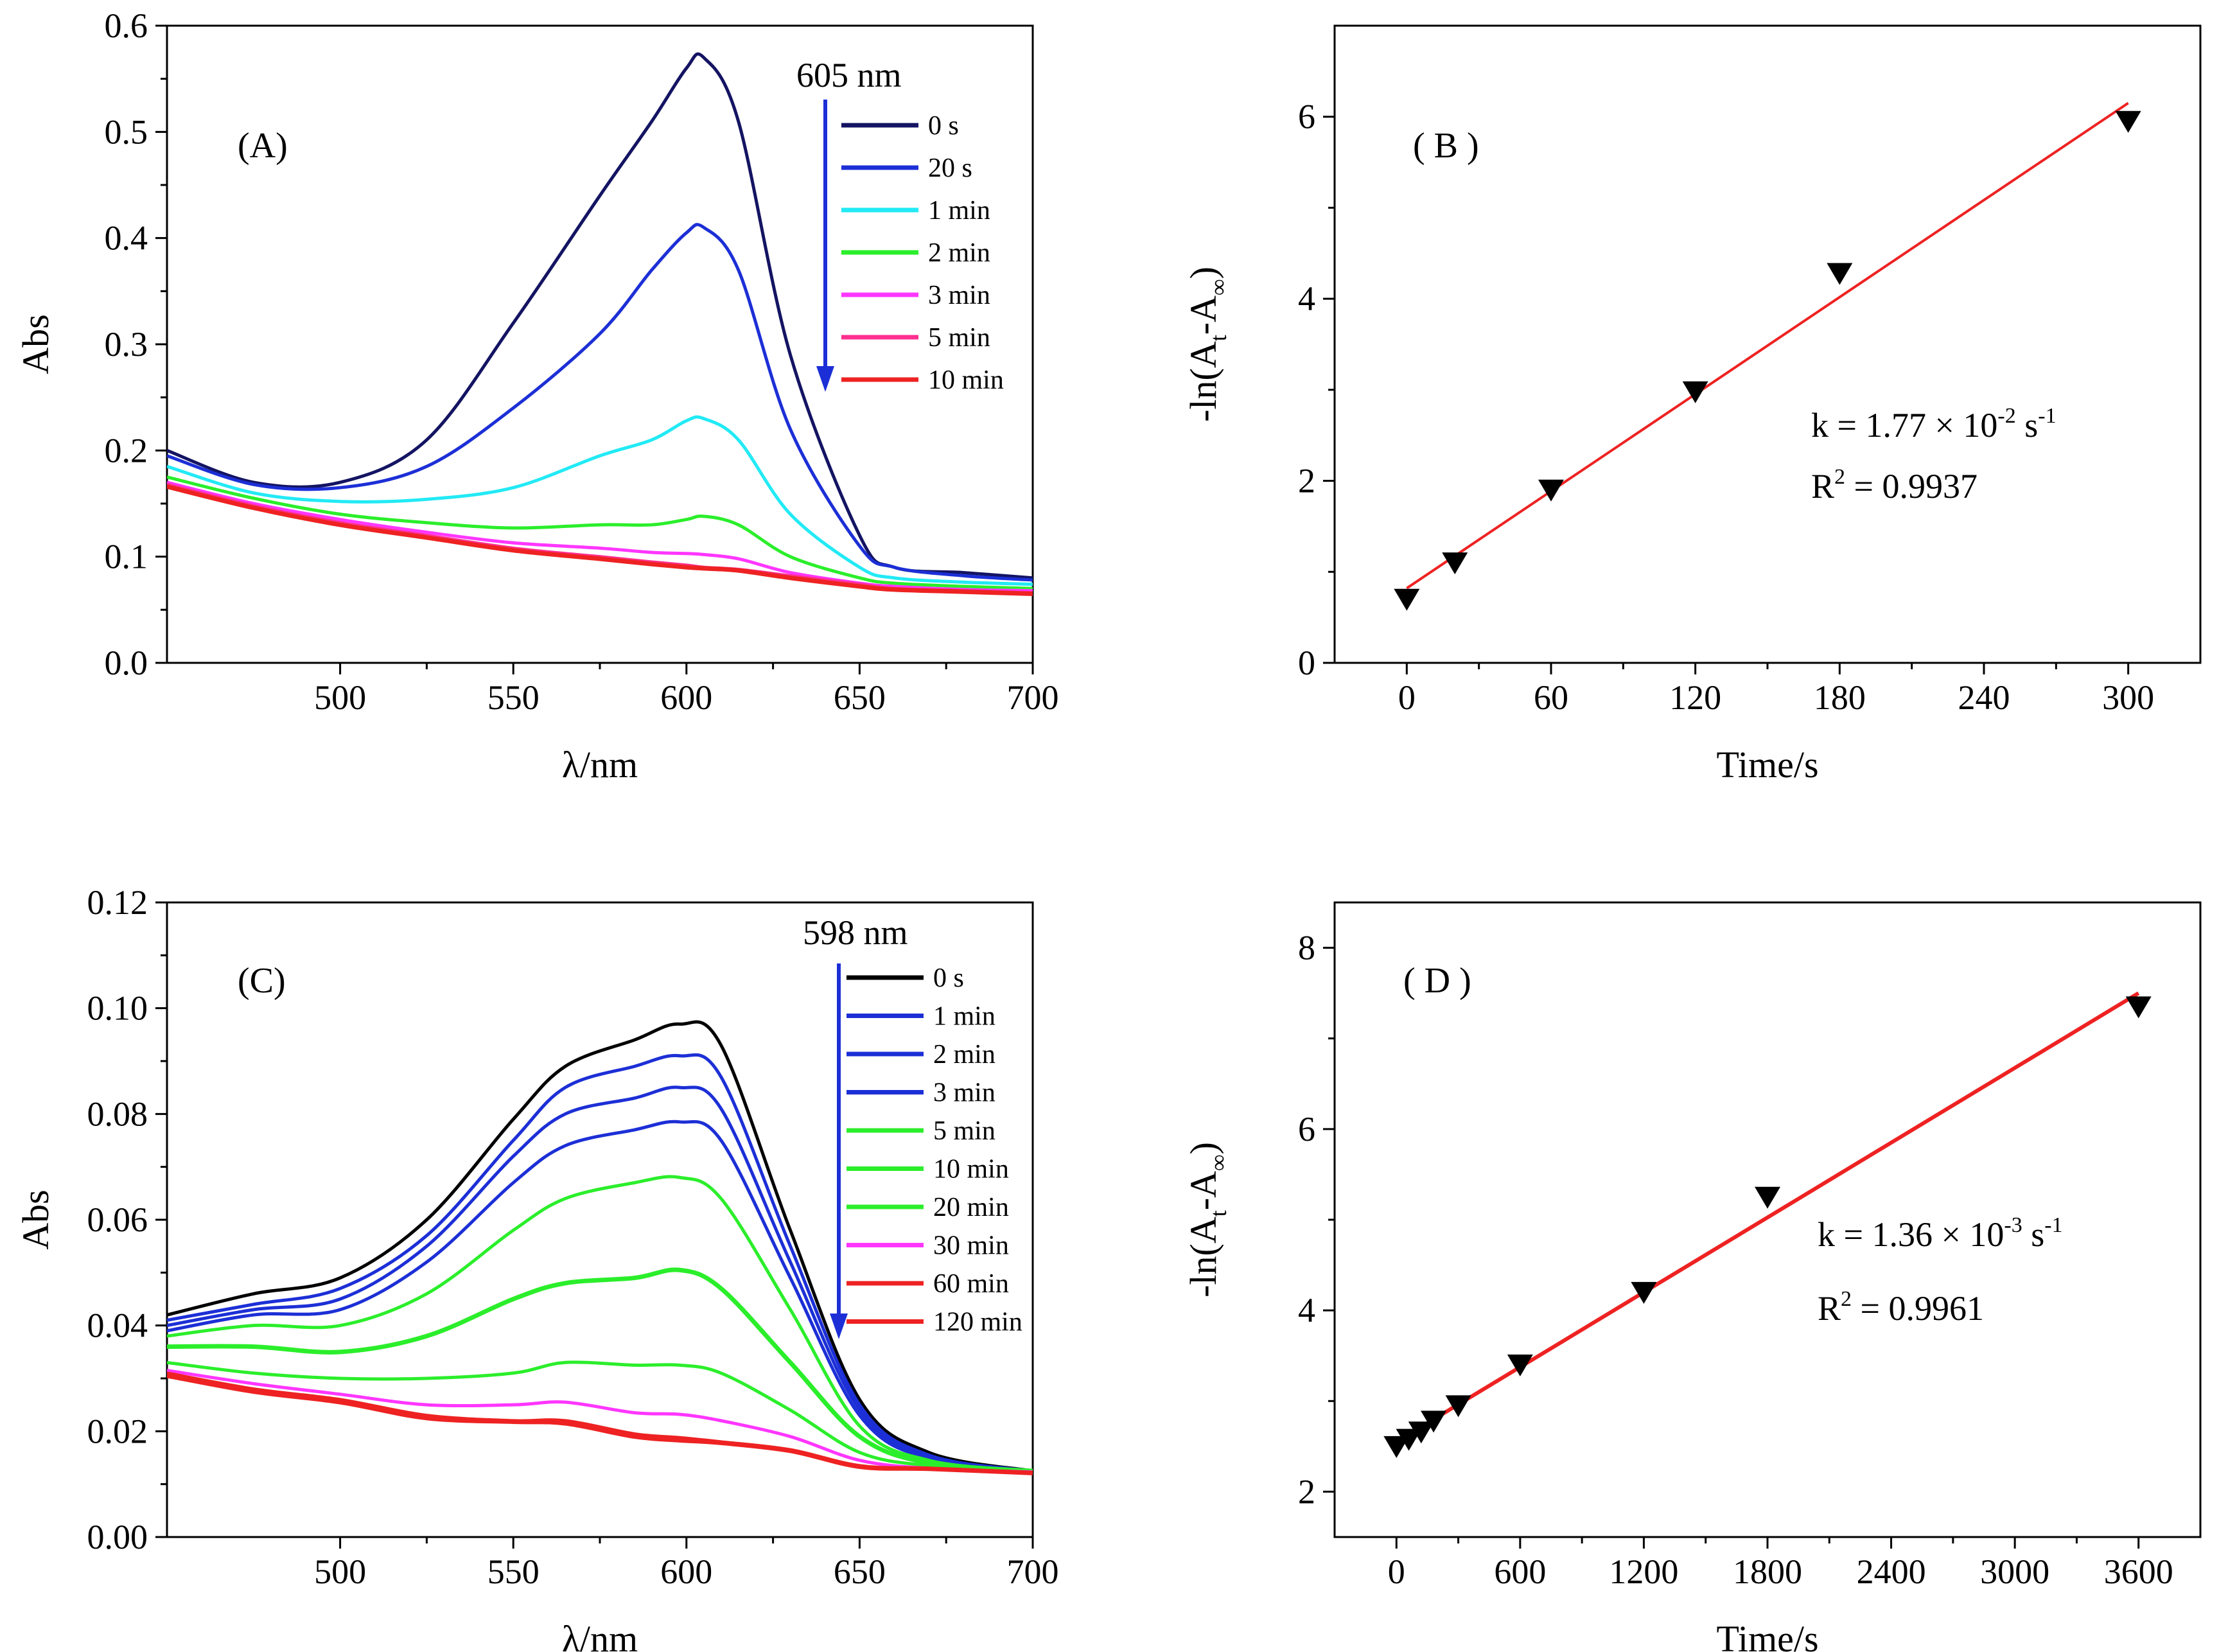  I want to click on x-tick-label-D: 600, so click(1520, 1571).